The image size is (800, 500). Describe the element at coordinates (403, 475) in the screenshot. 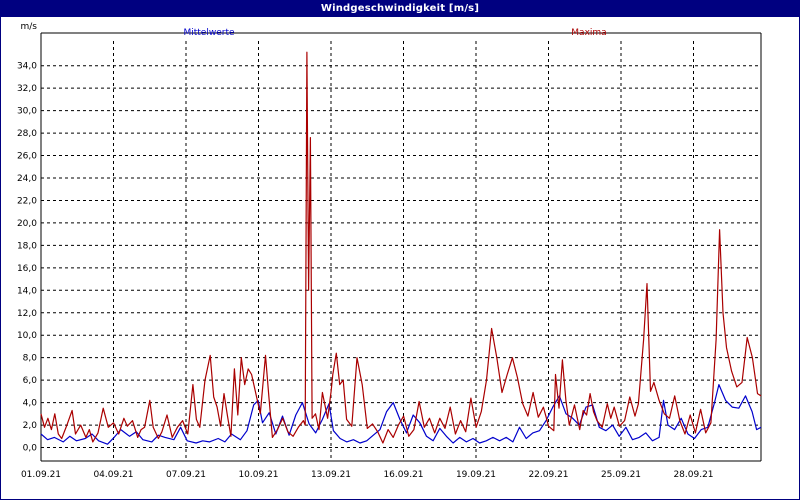

I see `x-tick-label: 16.09.21` at that location.